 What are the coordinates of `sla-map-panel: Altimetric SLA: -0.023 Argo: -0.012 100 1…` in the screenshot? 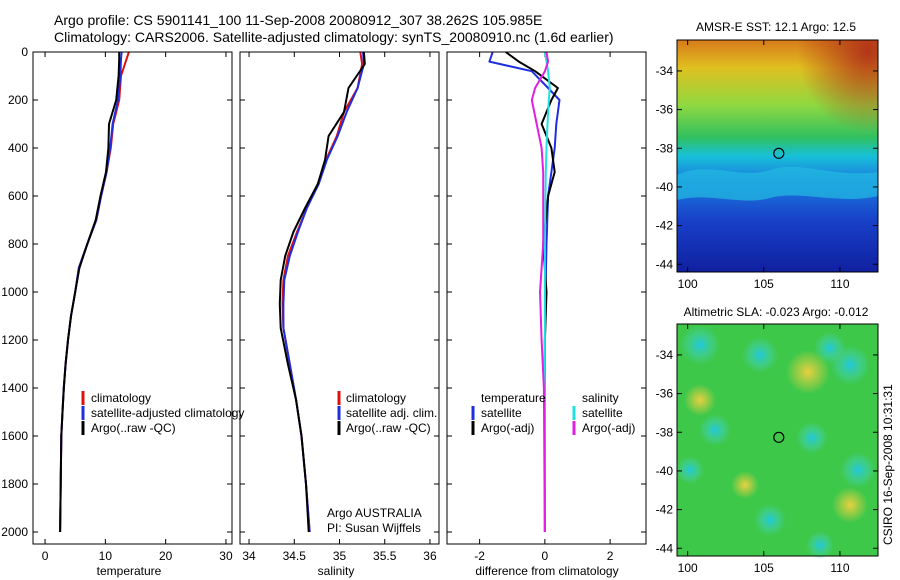 It's located at (767, 440).